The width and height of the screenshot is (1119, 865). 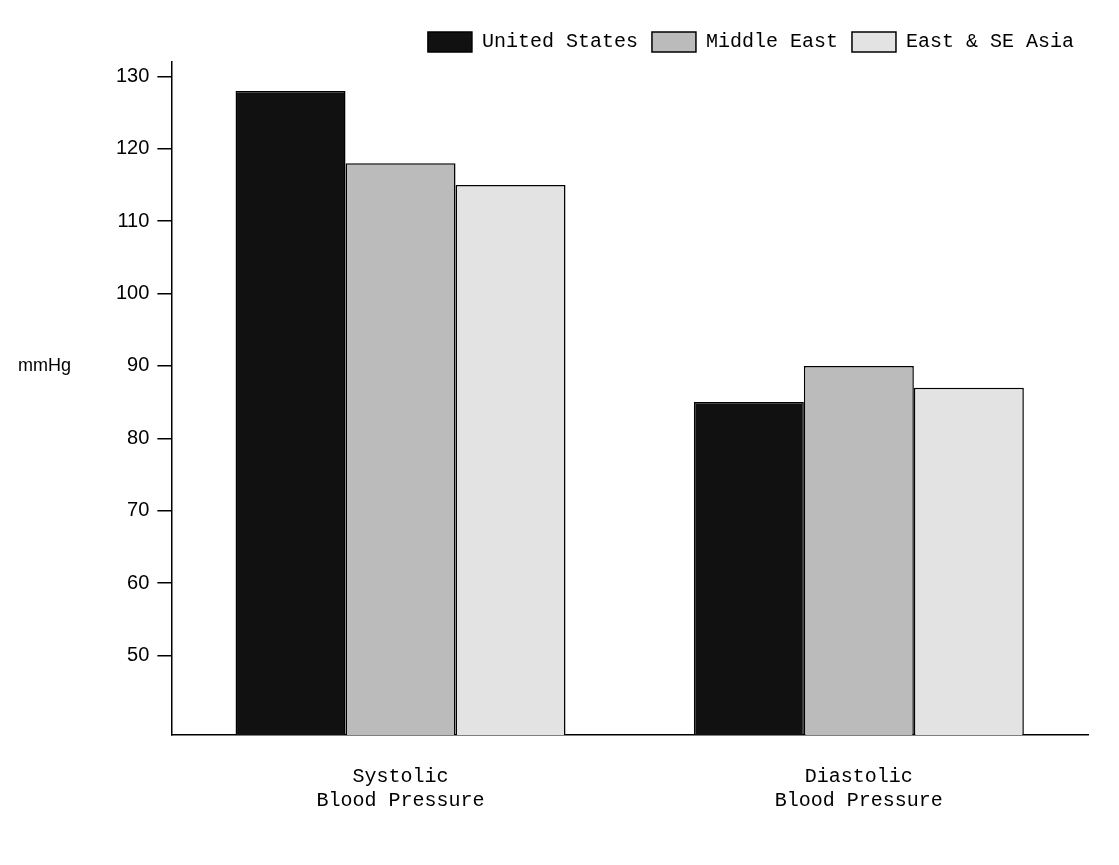 I want to click on y-tick-label: 80, so click(x=138, y=436).